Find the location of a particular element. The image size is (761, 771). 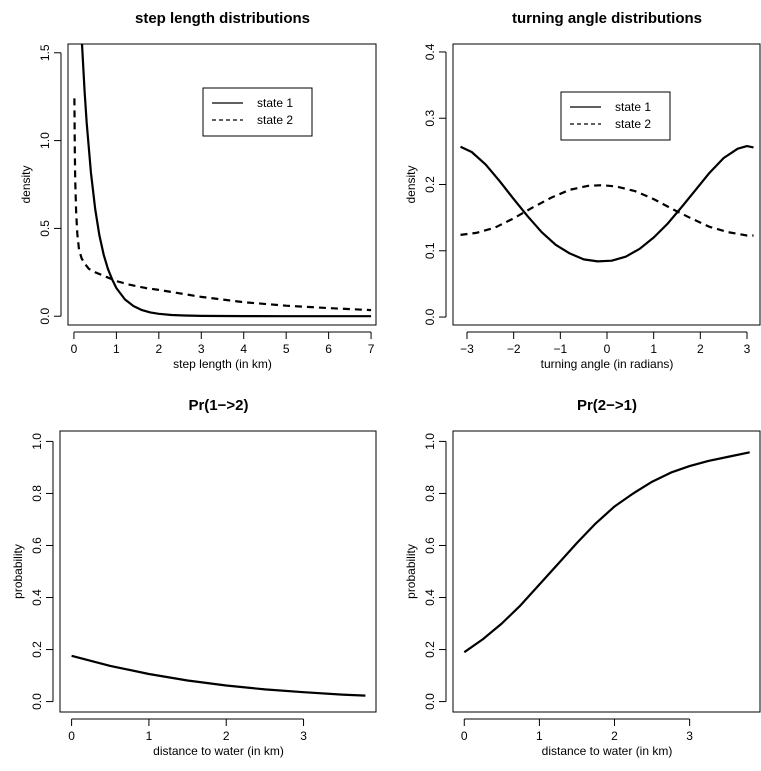

chart-title: turning angle distributions is located at coordinates (607, 18).